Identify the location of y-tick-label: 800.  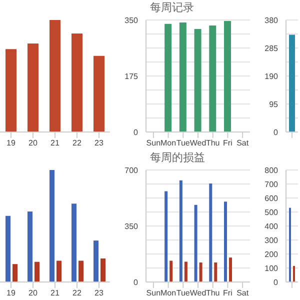
(271, 170).